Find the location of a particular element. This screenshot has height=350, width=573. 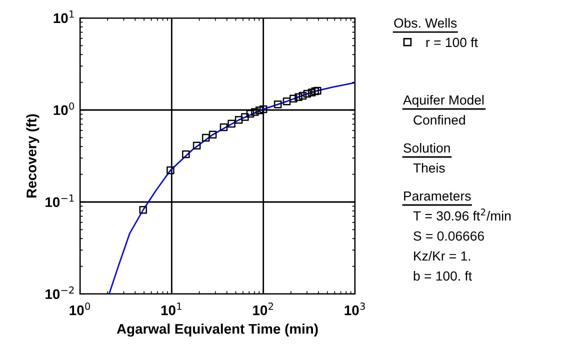

text: Parameters is located at coordinates (437, 196).